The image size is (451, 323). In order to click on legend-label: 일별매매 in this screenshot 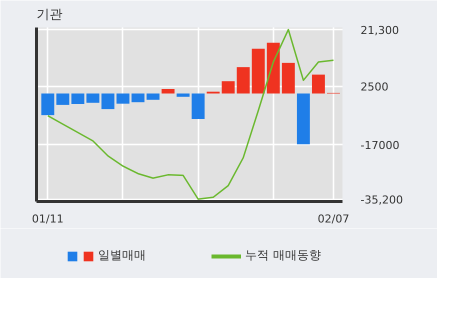, I will do `click(122, 255)`.